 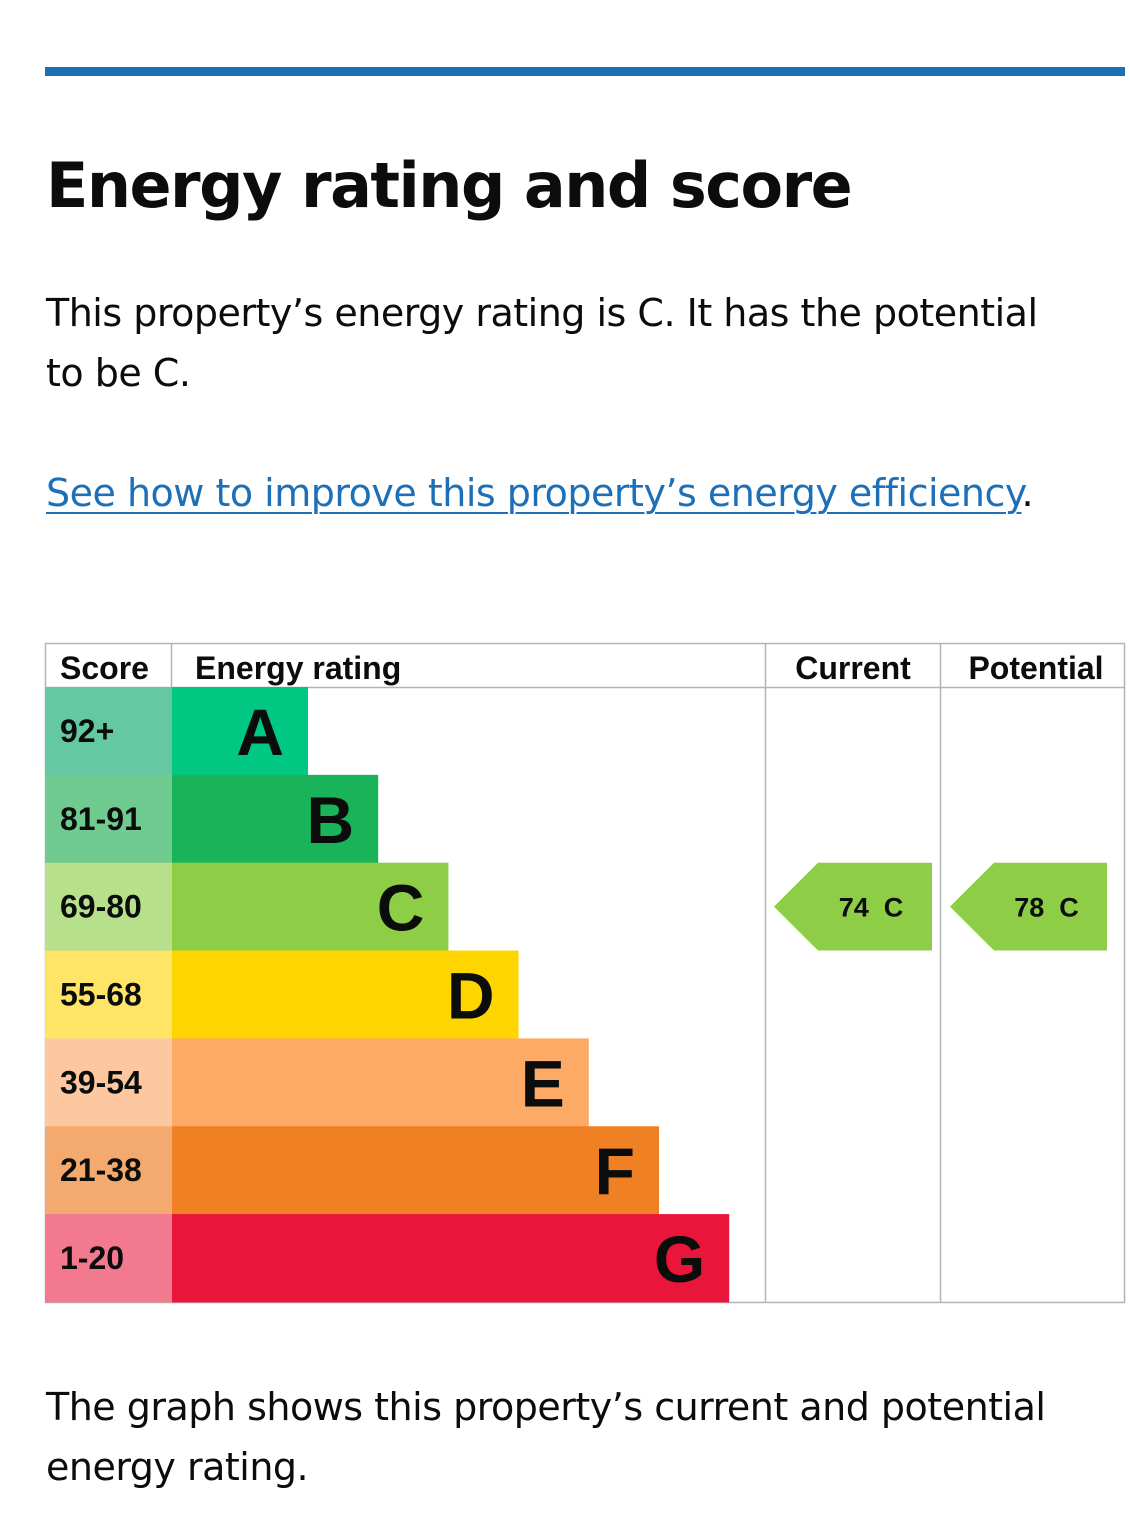 I want to click on rating-bar-e, so click(x=380, y=1082).